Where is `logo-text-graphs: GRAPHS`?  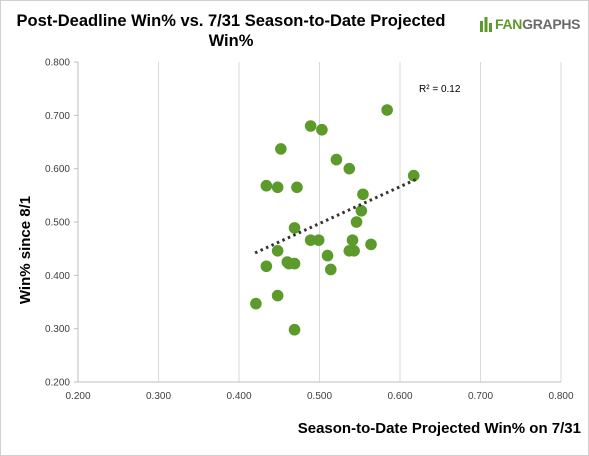
logo-text-graphs: GRAPHS is located at coordinates (551, 24).